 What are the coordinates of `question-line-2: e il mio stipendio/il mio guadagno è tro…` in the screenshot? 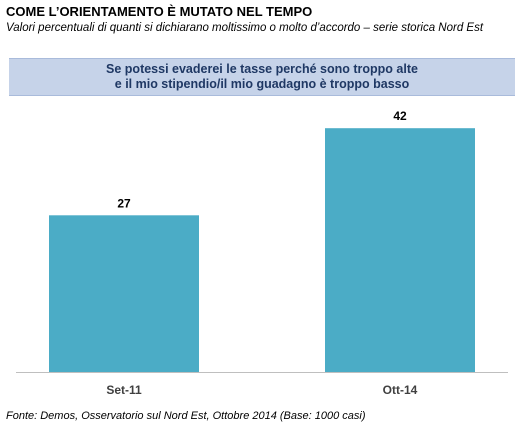 It's located at (262, 84).